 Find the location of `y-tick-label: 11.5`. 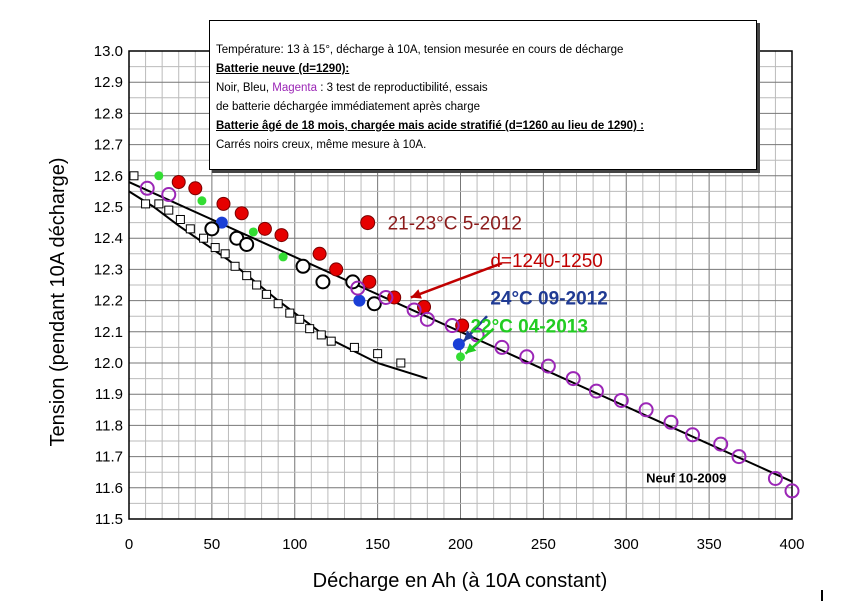

y-tick-label: 11.5 is located at coordinates (109, 519).